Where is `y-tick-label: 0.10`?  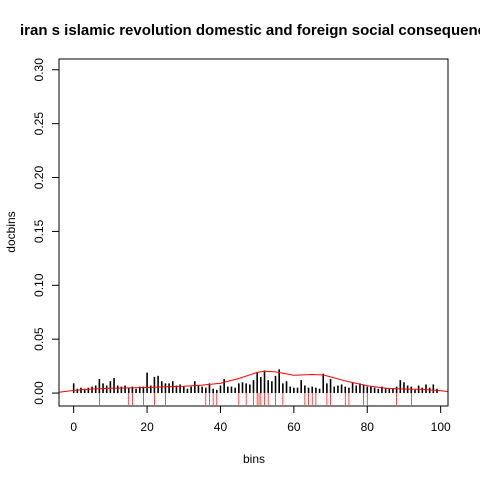
y-tick-label: 0.10 is located at coordinates (39, 285).